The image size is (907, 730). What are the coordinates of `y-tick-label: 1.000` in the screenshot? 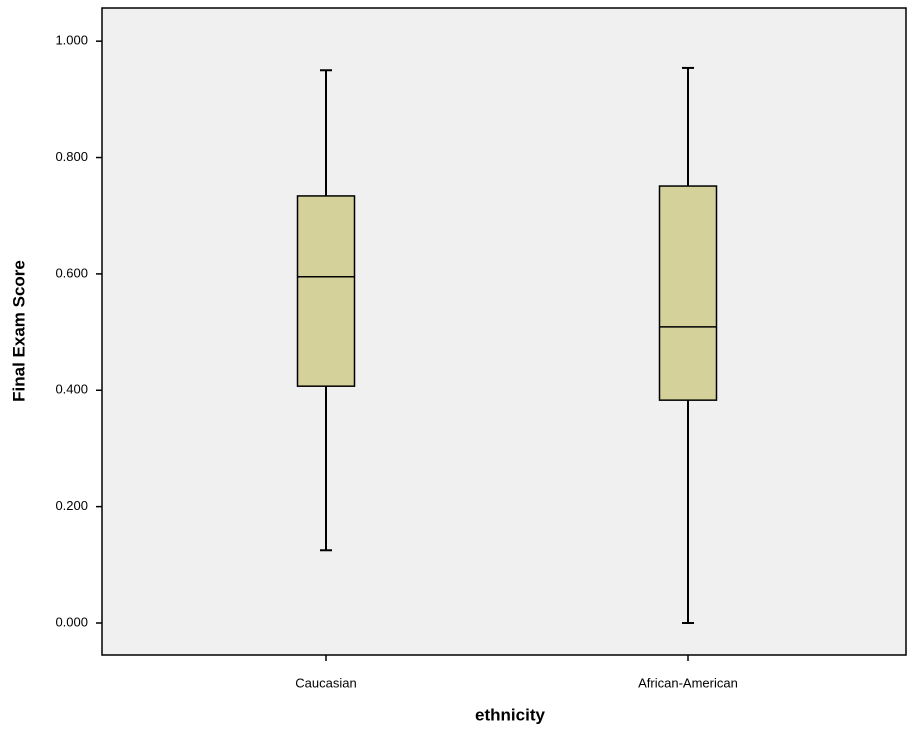 It's located at (71, 40).